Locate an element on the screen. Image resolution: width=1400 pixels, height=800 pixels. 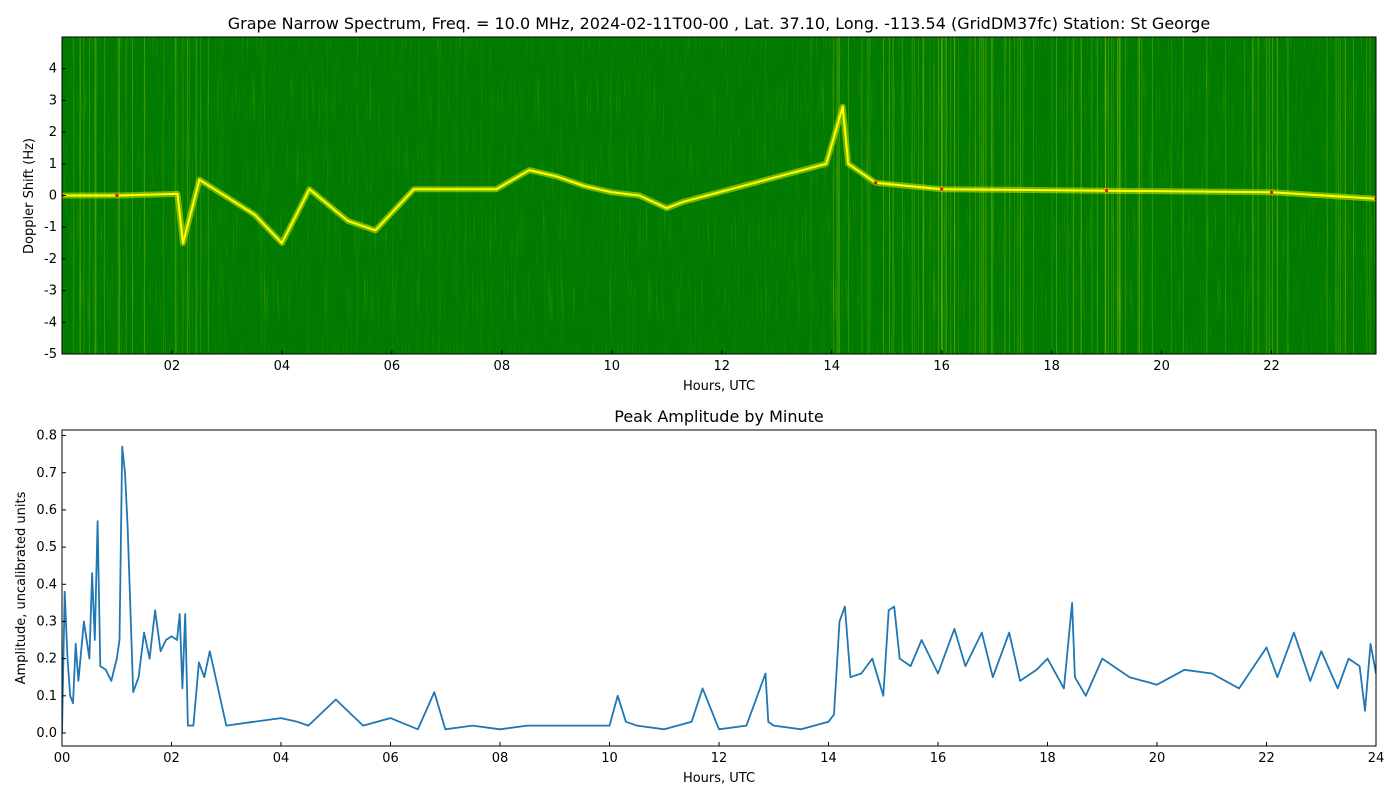
y-tick-label: 0.5 is located at coordinates (46, 547).